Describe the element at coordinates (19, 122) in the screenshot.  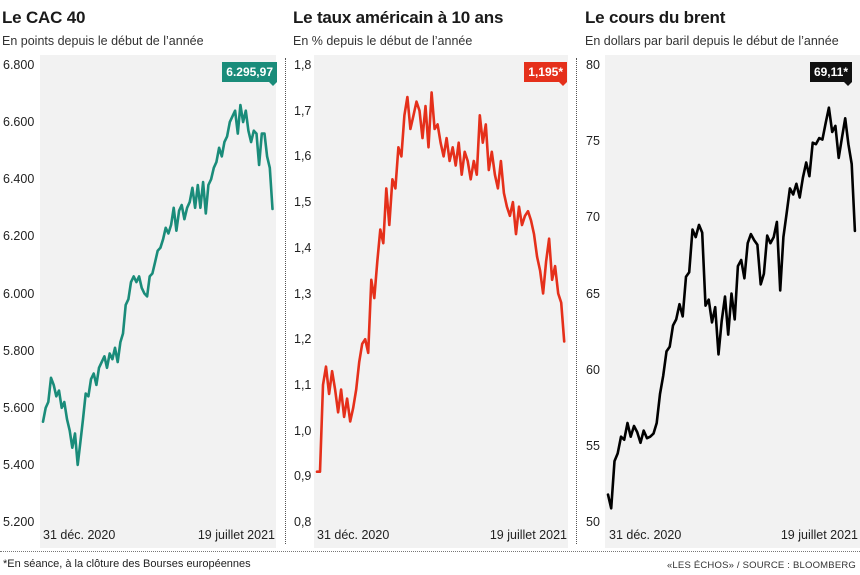
I see `y-tick-label: 6.600` at that location.